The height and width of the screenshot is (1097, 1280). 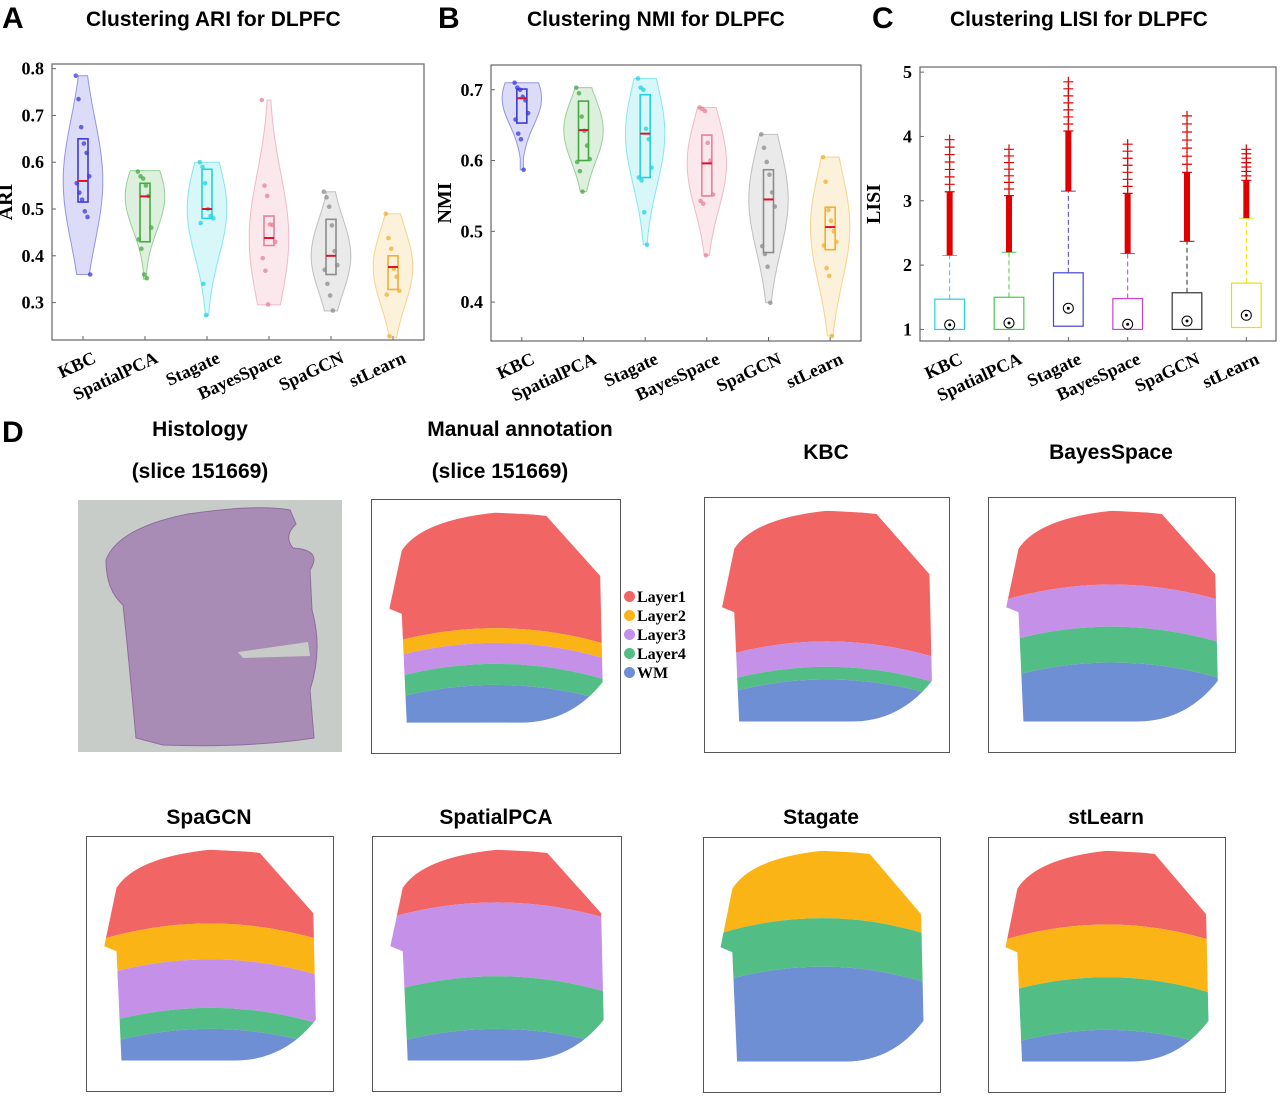 What do you see at coordinates (213, 19) in the screenshot?
I see `chart-title-ari: Clustering ARI for DLPFC` at bounding box center [213, 19].